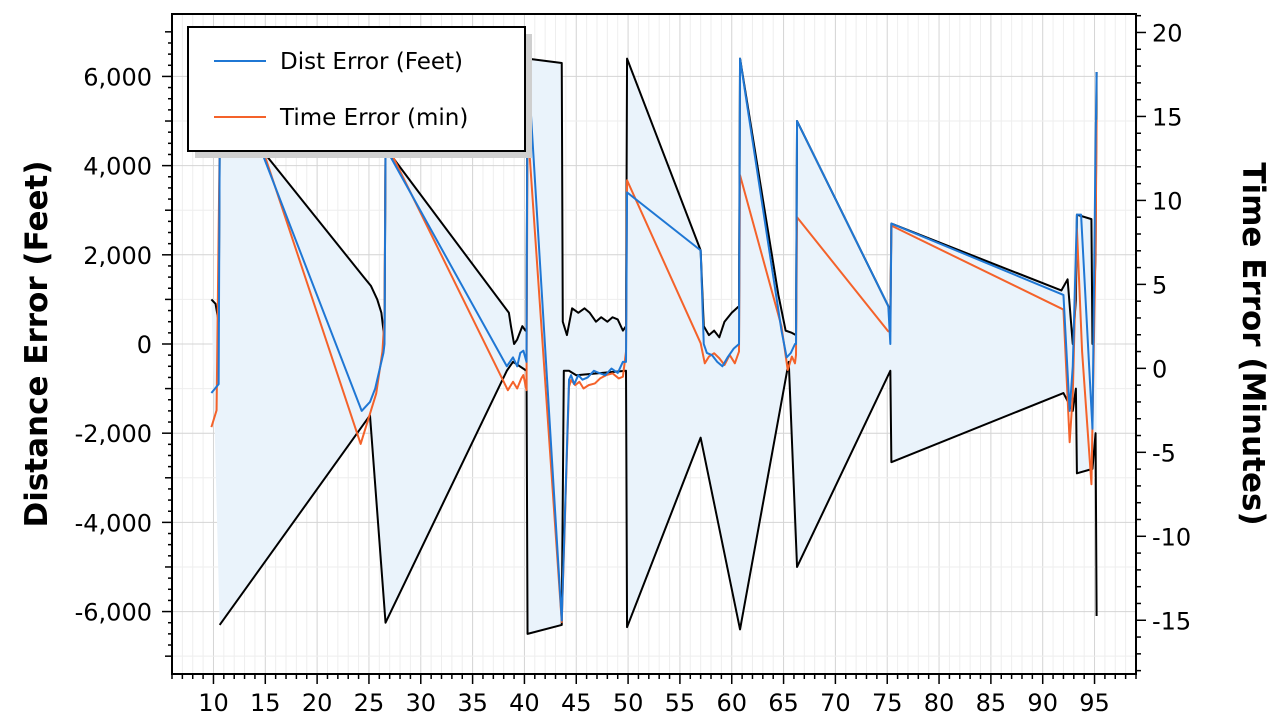 The image size is (1287, 728). Describe the element at coordinates (1167, 33) in the screenshot. I see `y2-tick-label: 20` at that location.